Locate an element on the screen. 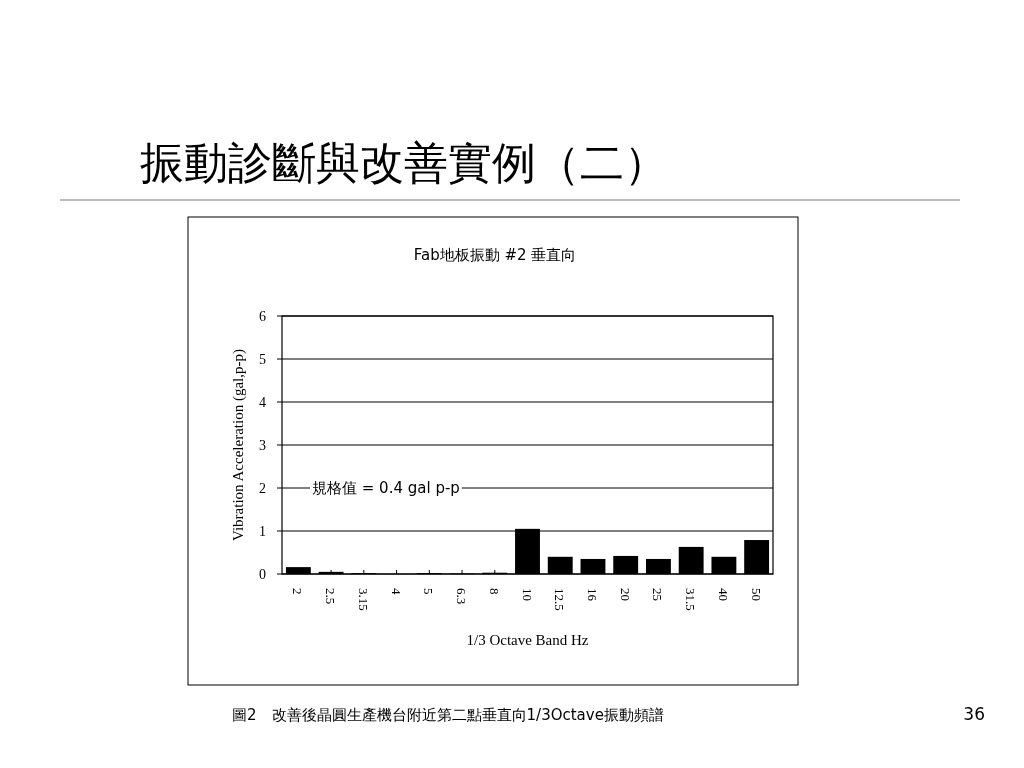 Image resolution: width=1024 pixels, height=768 pixels. text: 36 is located at coordinates (974, 714).